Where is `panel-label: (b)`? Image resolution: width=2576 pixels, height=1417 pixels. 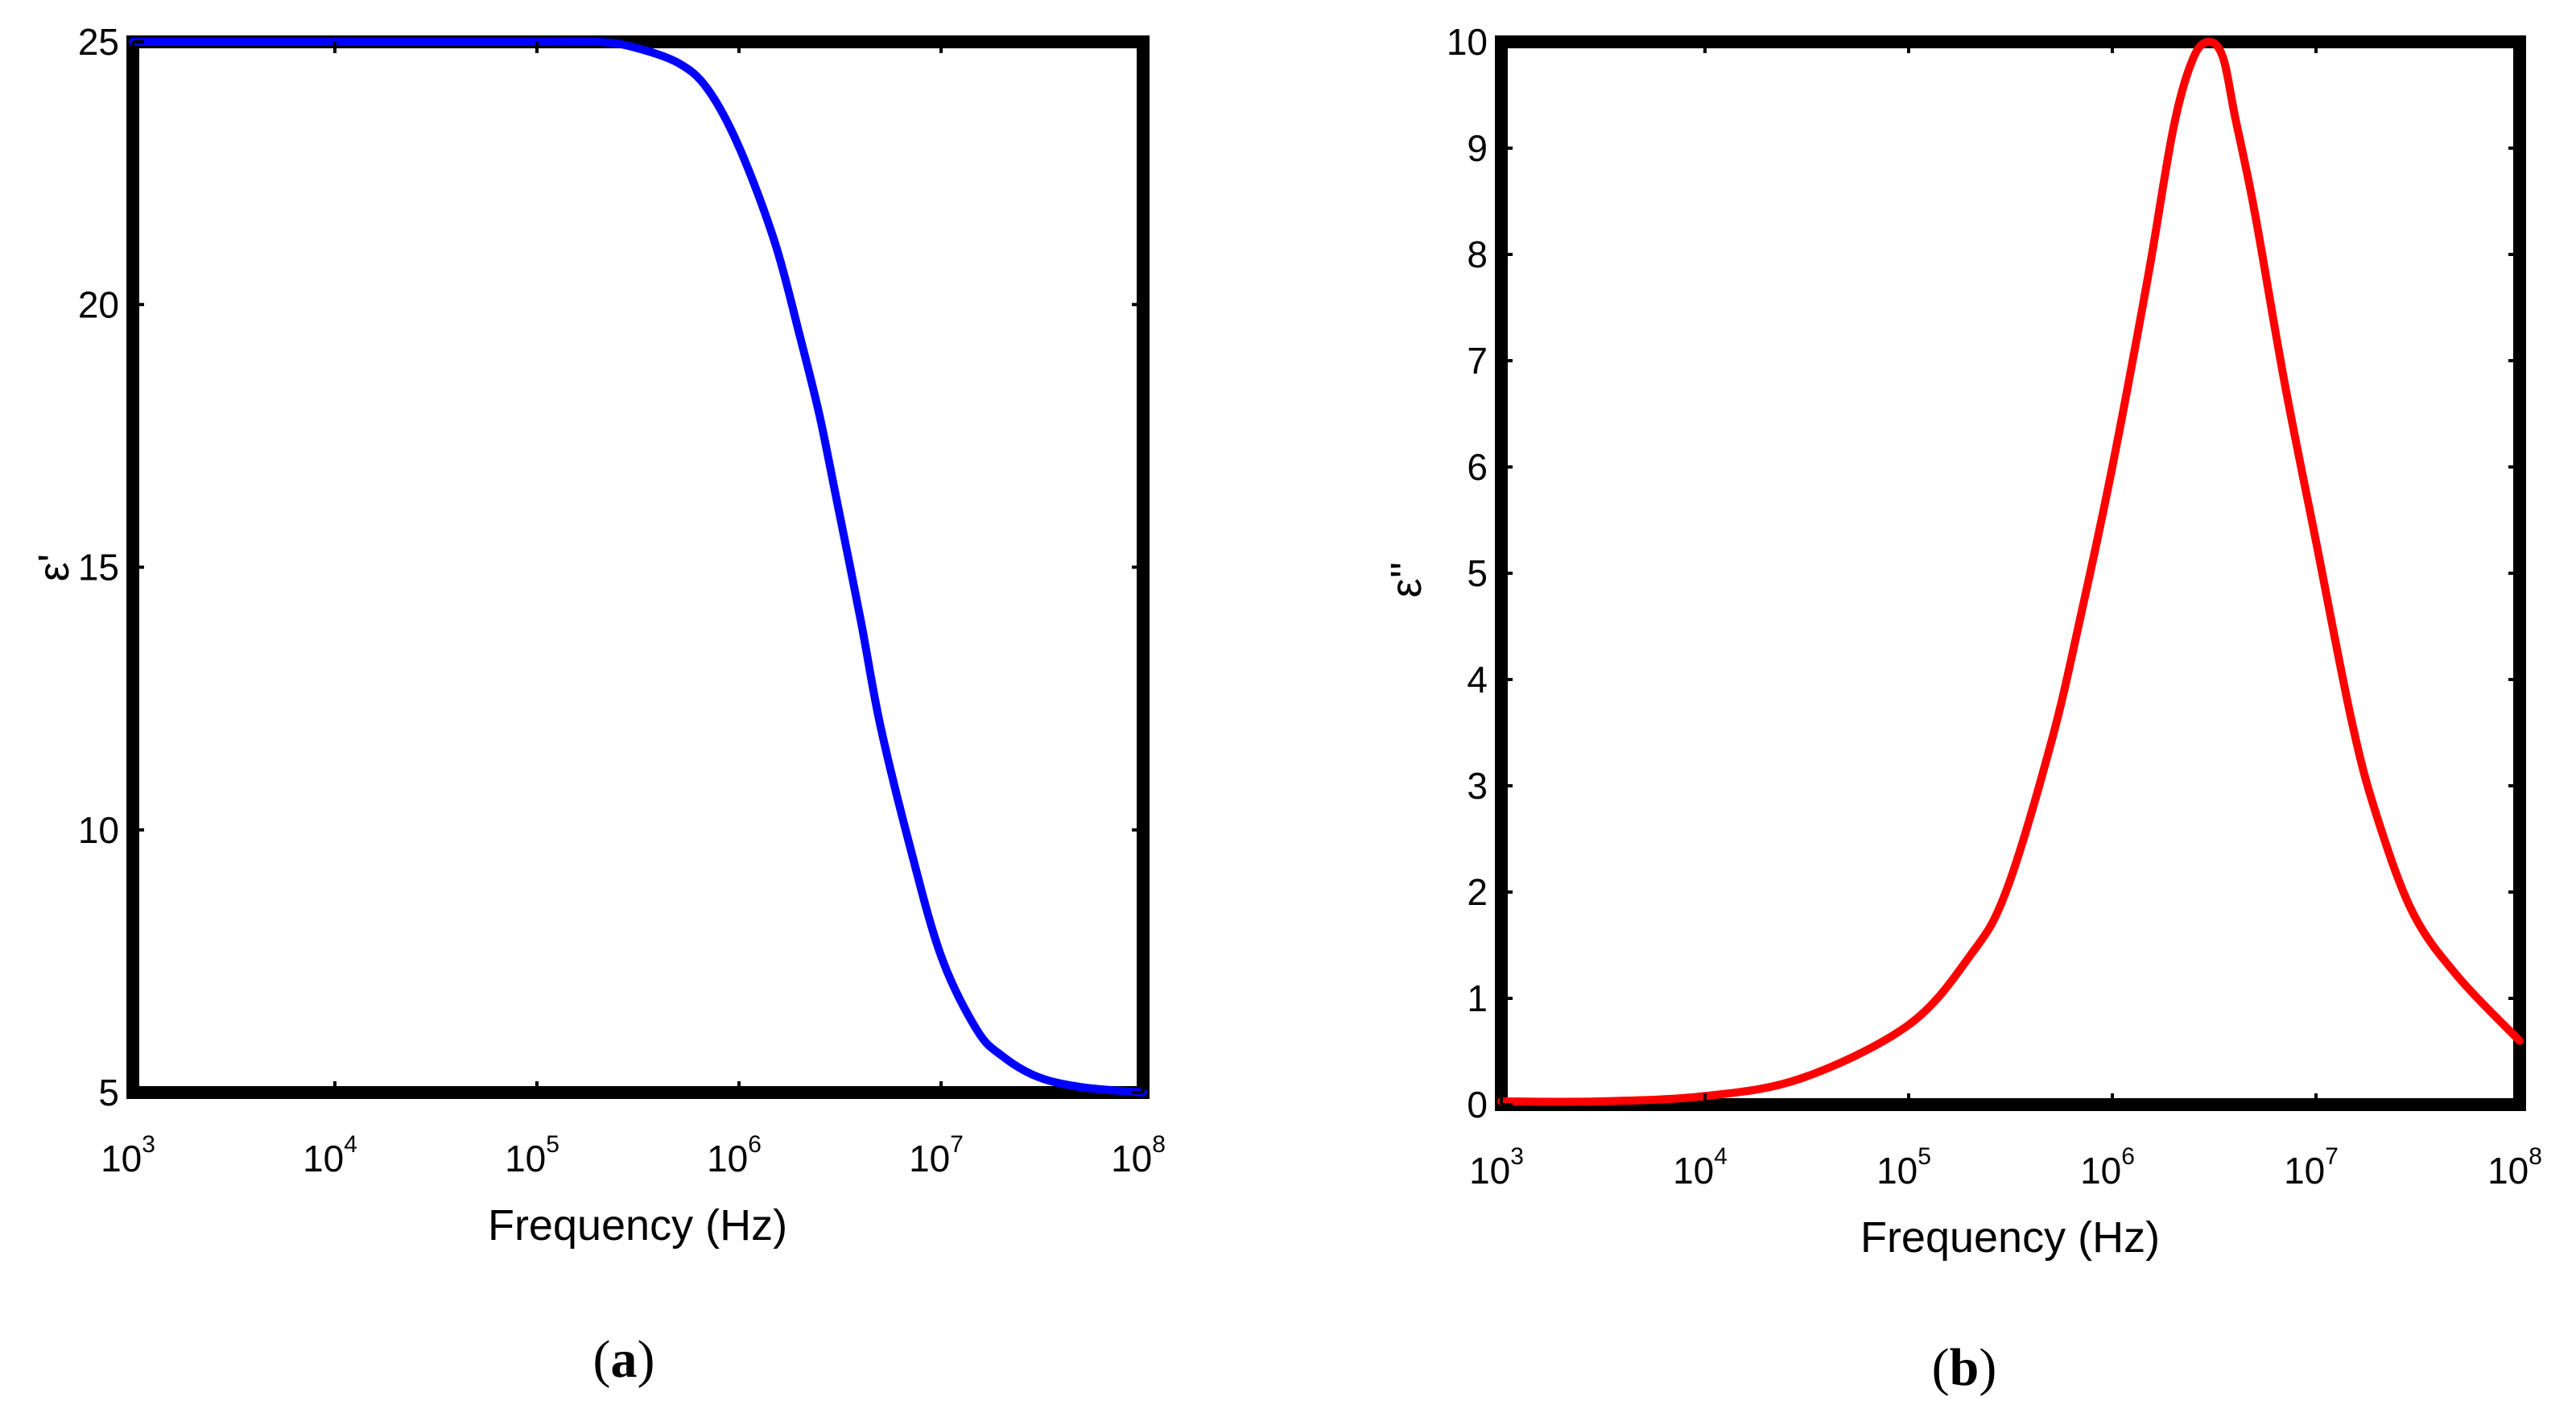
panel-label: (b) is located at coordinates (1964, 1367).